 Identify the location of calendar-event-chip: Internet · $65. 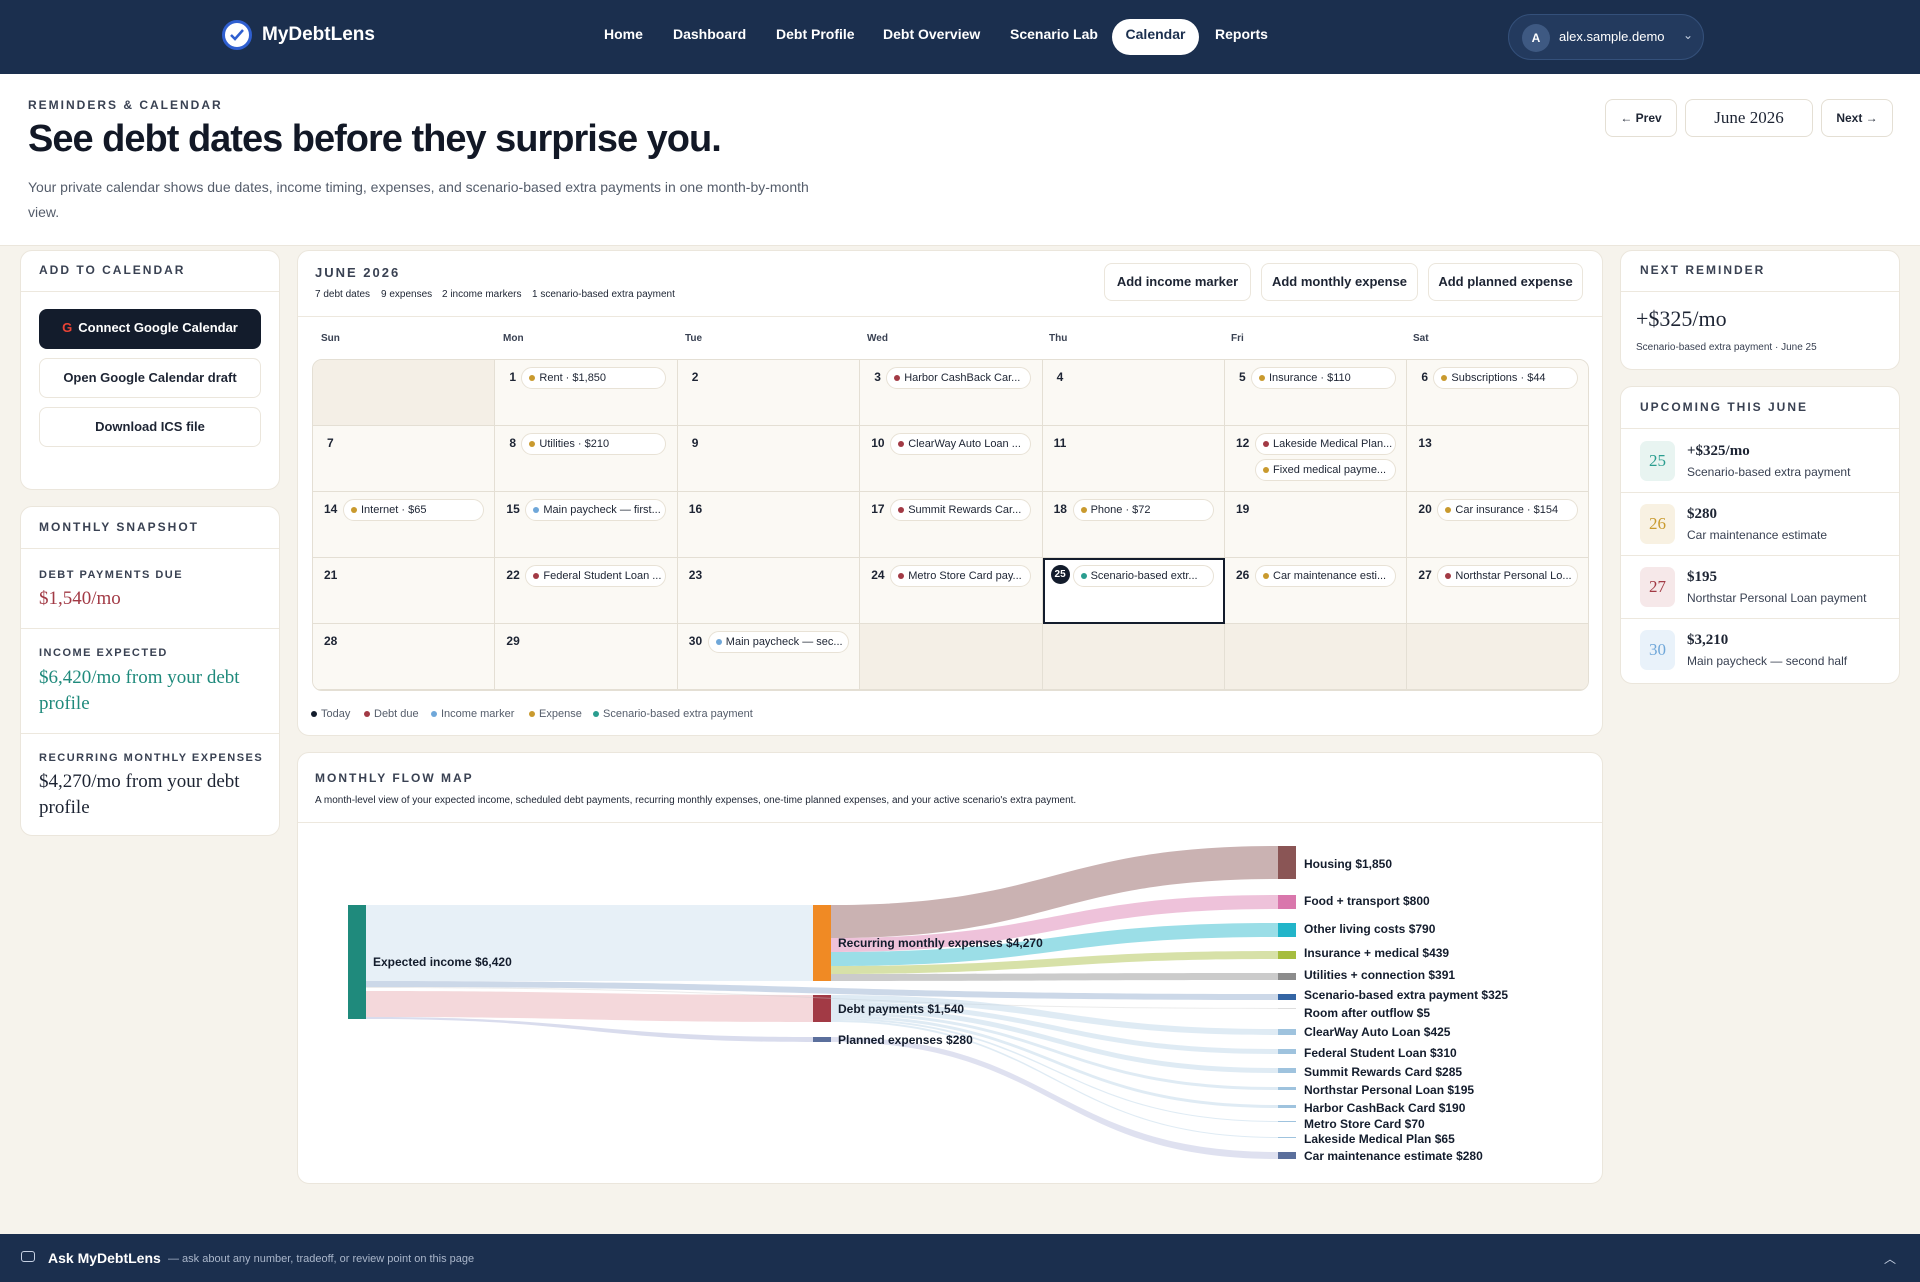
(413, 510).